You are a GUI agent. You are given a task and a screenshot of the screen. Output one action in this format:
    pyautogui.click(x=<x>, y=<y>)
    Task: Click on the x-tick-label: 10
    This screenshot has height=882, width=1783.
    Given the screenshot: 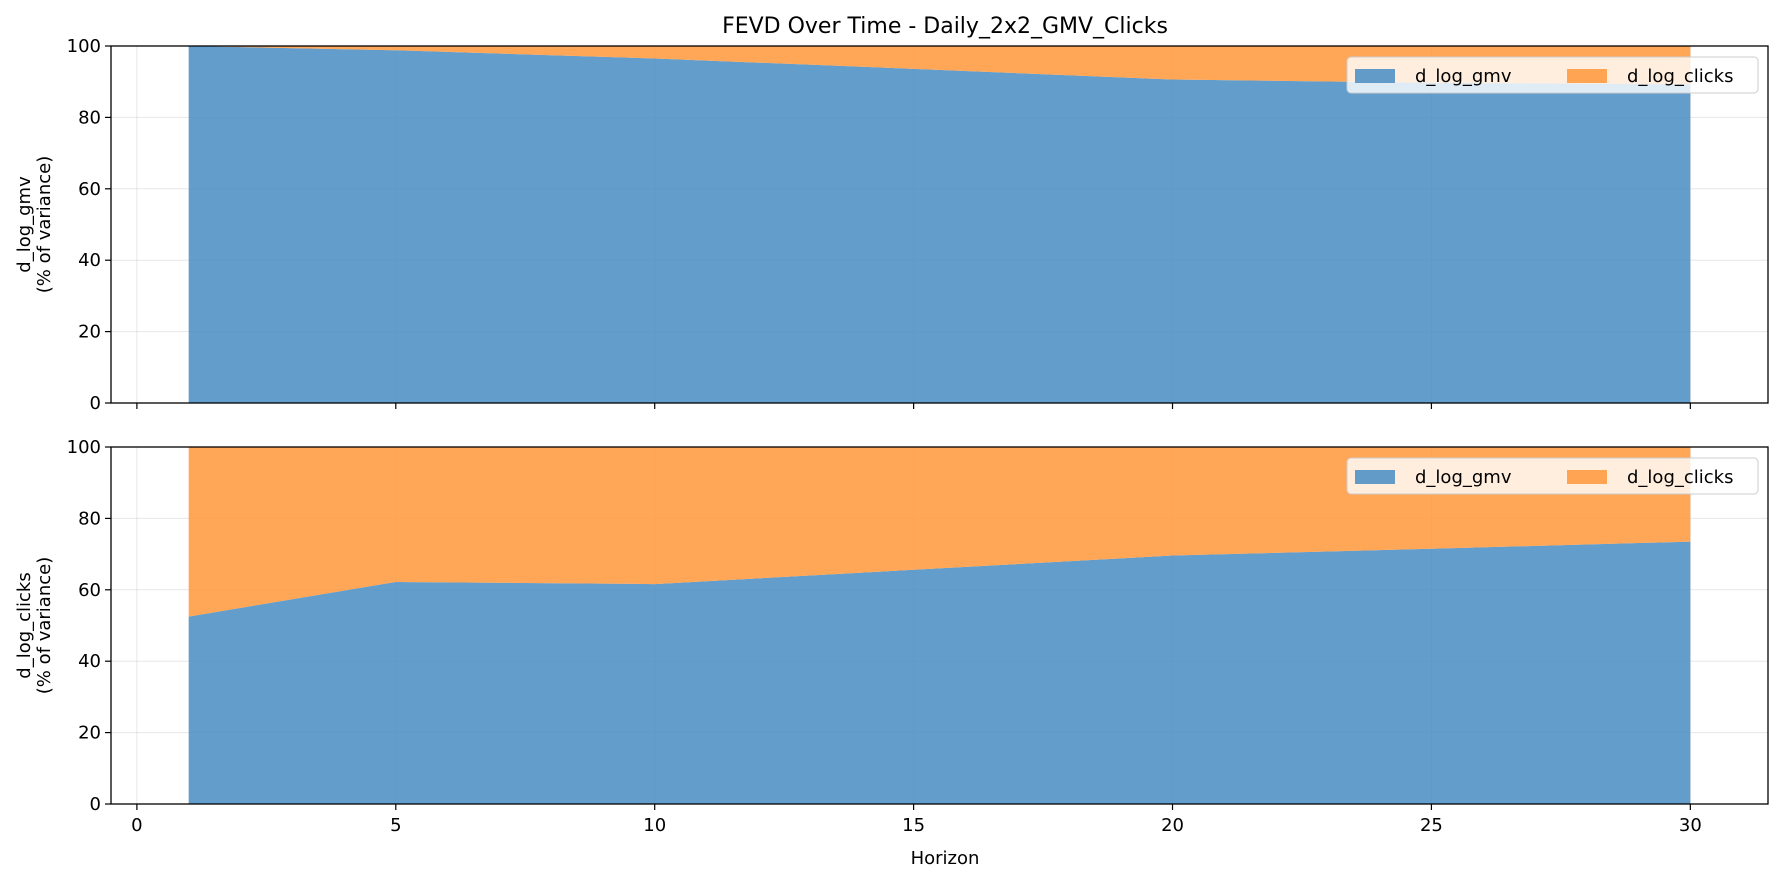 What is the action you would take?
    pyautogui.click(x=654, y=825)
    